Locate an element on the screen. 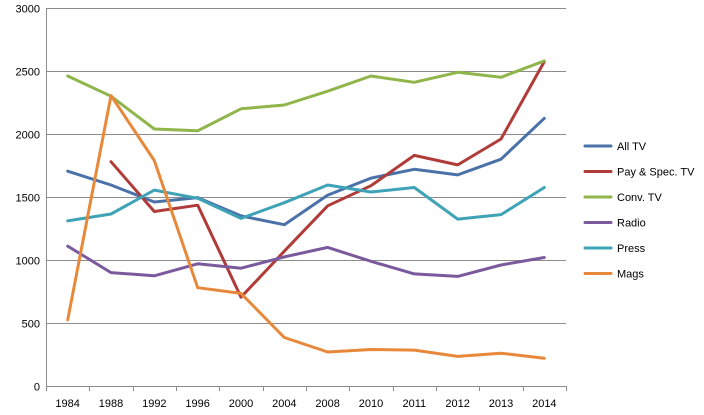 This screenshot has width=704, height=415. y-tick-label: 2000 is located at coordinates (28, 136).